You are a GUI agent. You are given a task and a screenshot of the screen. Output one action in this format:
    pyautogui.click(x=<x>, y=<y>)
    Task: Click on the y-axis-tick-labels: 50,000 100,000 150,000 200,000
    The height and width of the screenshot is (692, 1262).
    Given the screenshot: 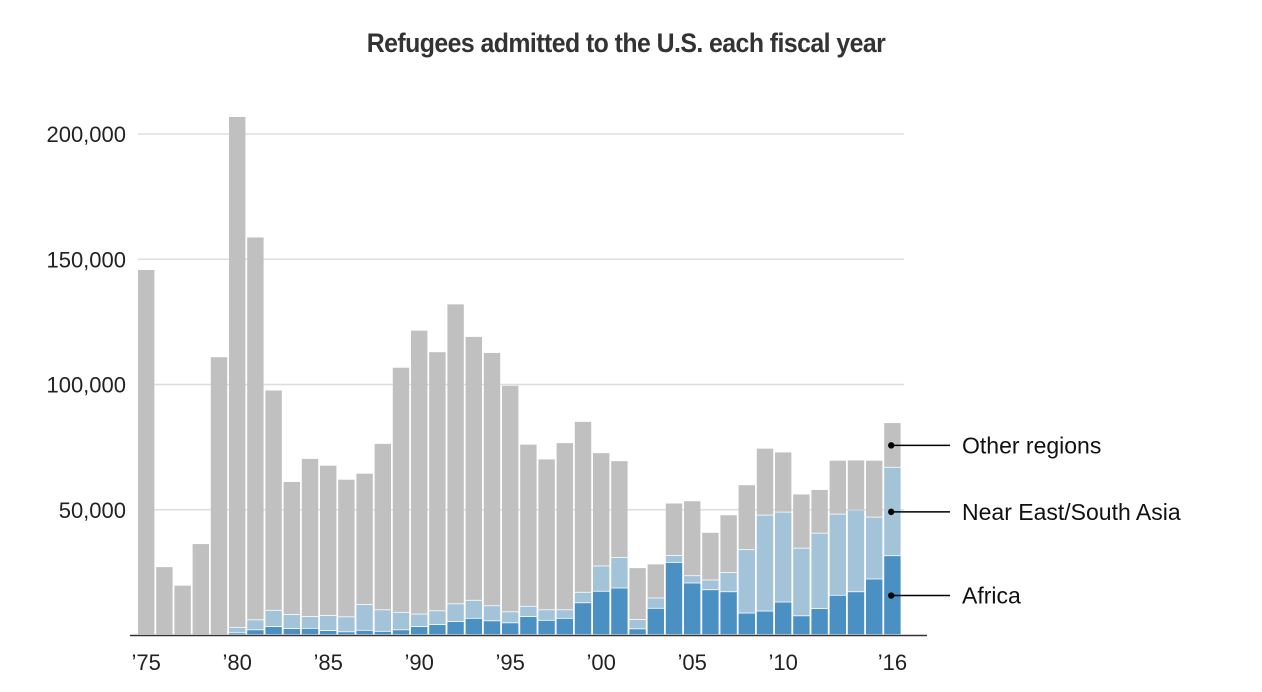 What is the action you would take?
    pyautogui.click(x=86, y=322)
    